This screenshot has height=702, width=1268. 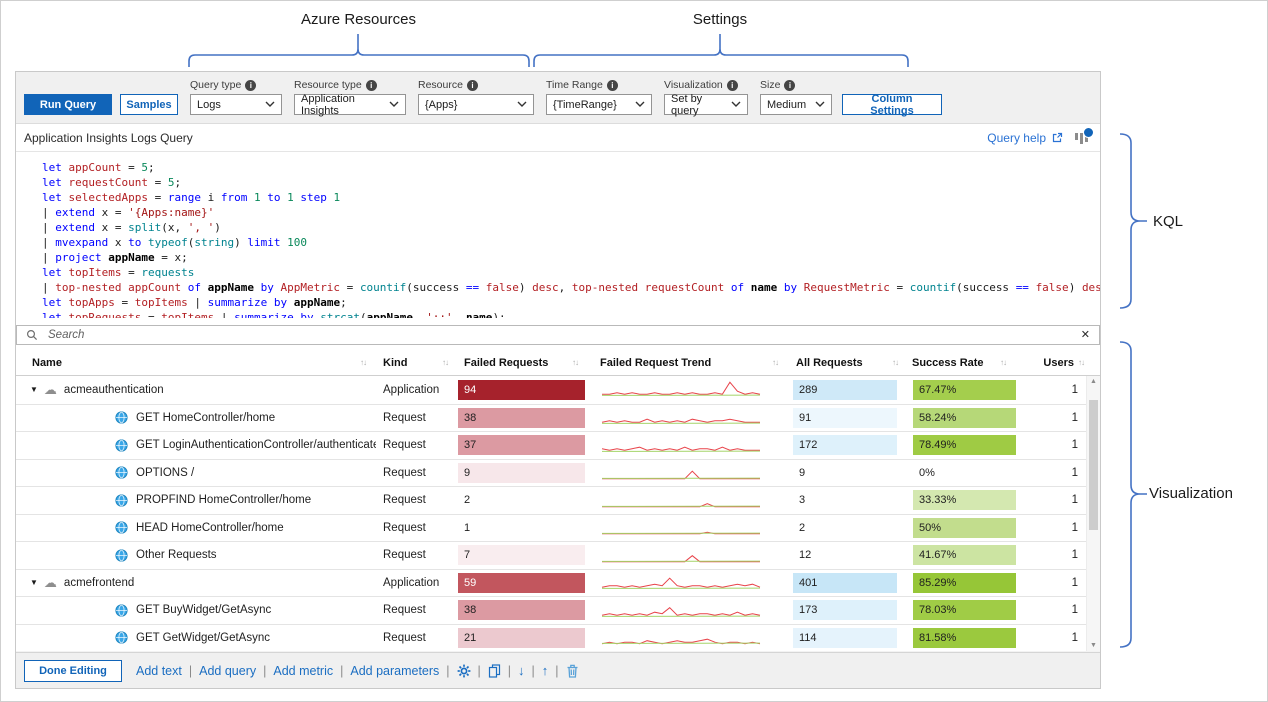 I want to click on time-range-select: {TimeRange}, so click(x=599, y=104).